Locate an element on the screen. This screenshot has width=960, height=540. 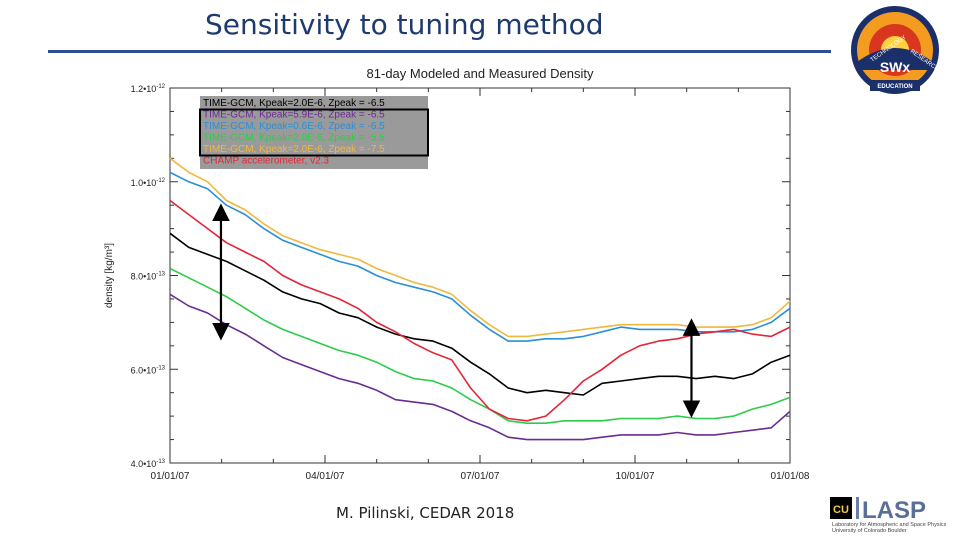
cu-logo-text: CU is located at coordinates (841, 510).